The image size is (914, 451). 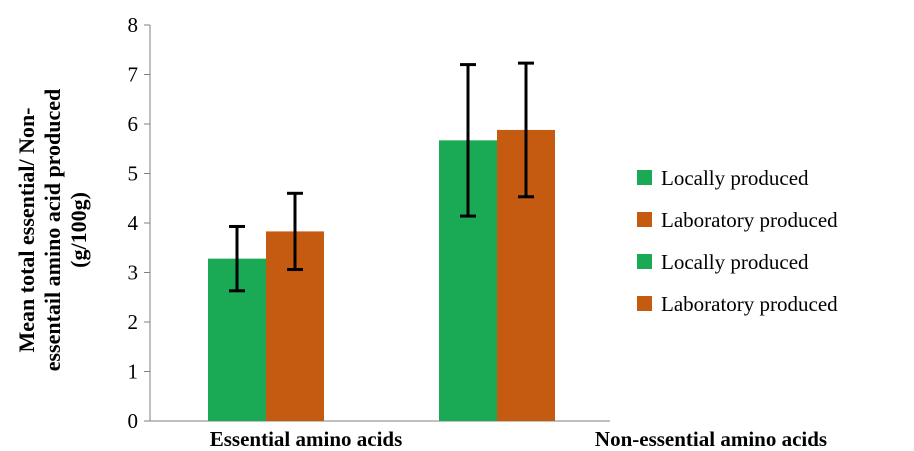 What do you see at coordinates (133, 25) in the screenshot?
I see `y-tick-label: 8` at bounding box center [133, 25].